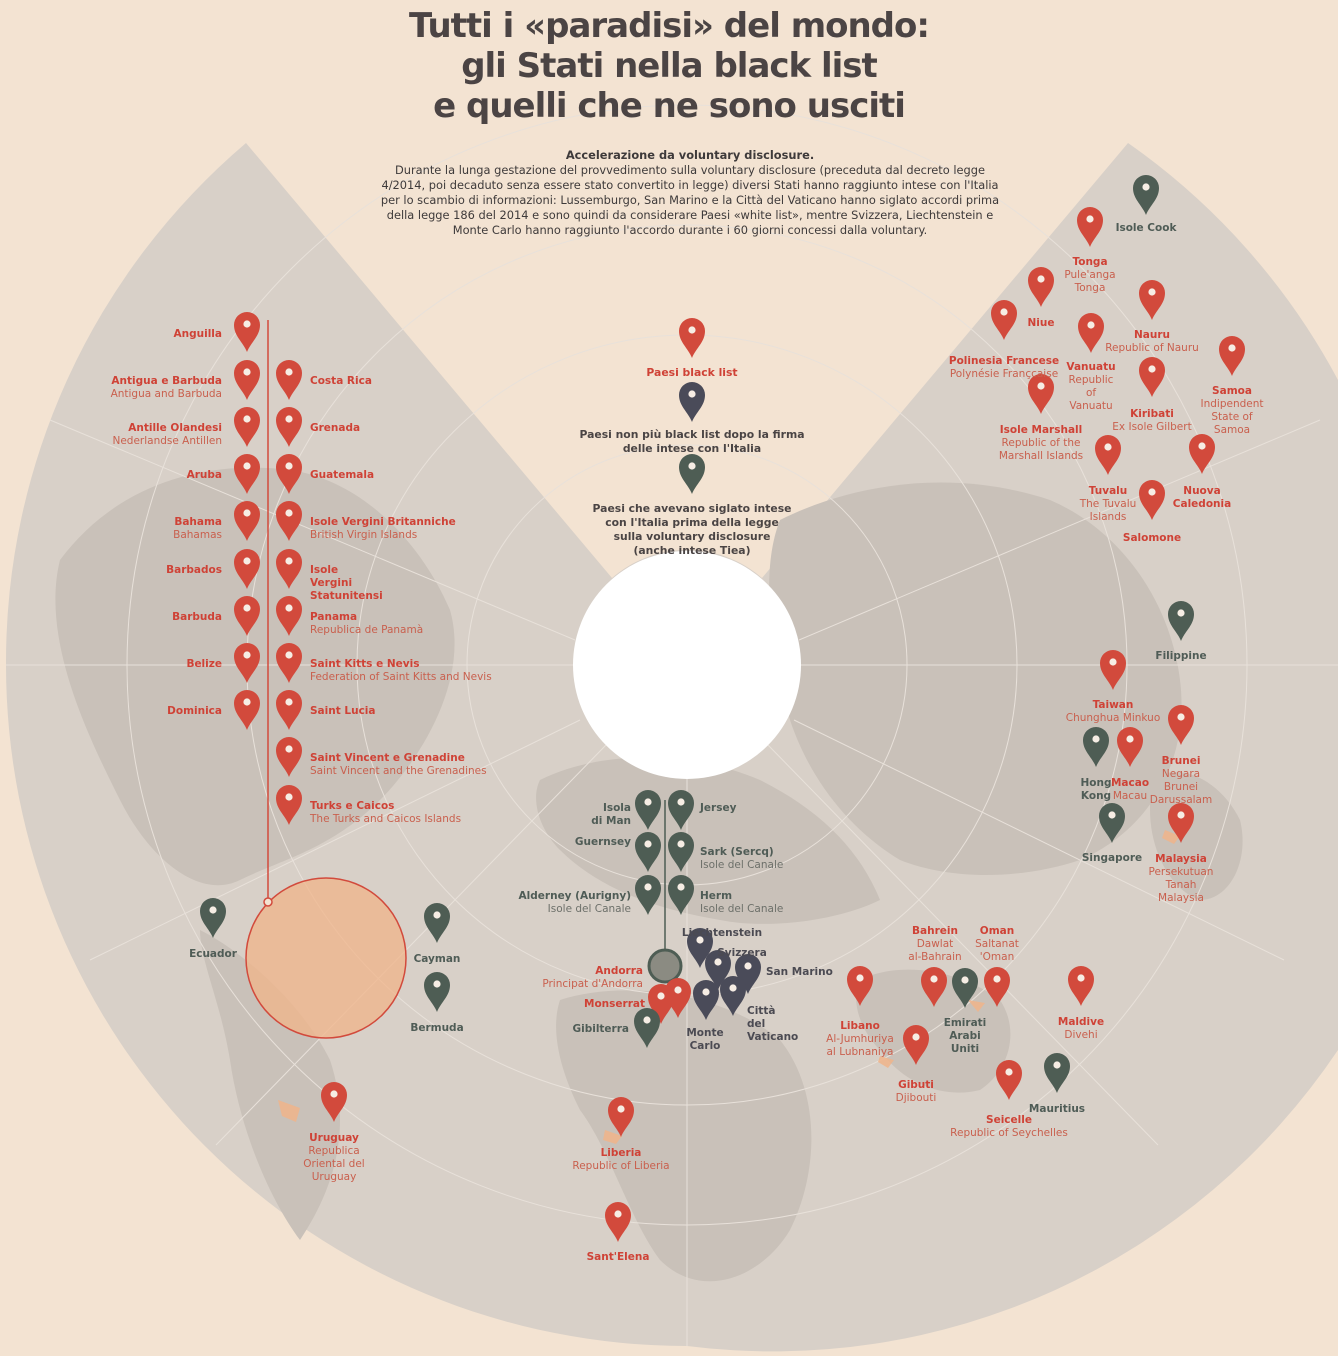 Image resolution: width=1338 pixels, height=1356 pixels. Describe the element at coordinates (1004, 374) in the screenshot. I see `country-local-name: Polynésie Françcaise` at that location.